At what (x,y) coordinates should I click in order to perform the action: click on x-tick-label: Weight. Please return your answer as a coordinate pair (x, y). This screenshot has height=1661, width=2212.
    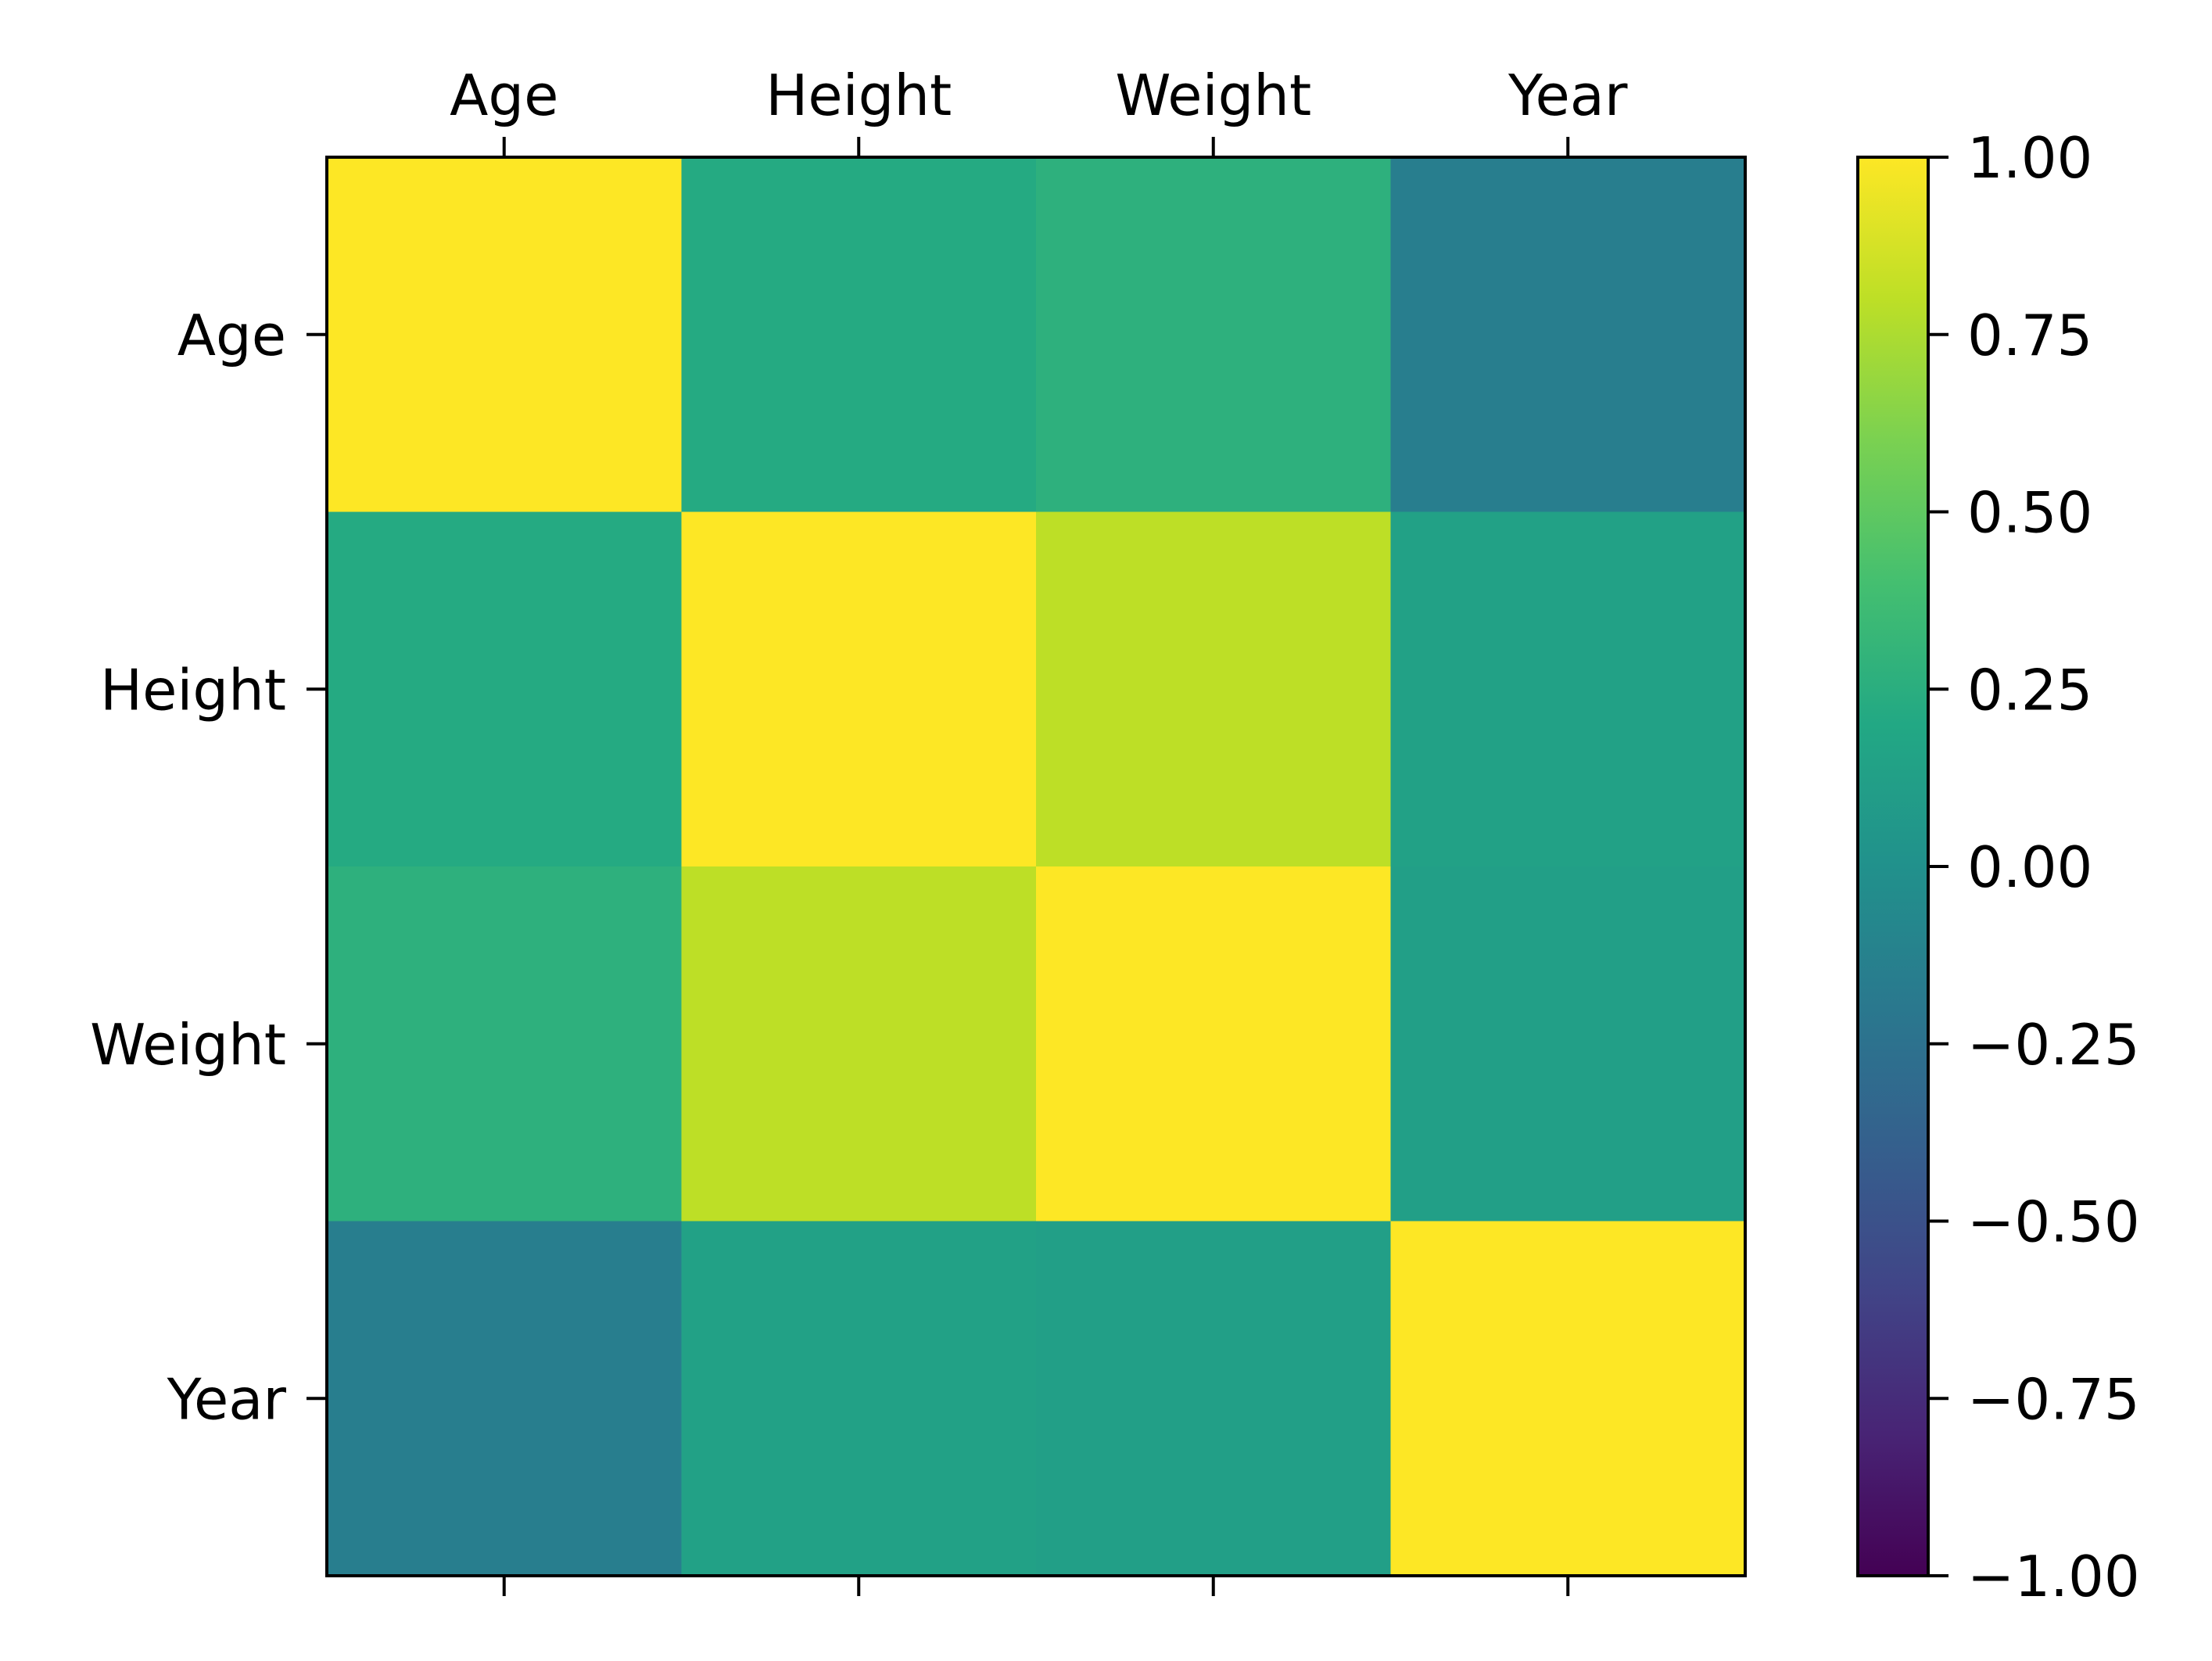
    Looking at the image, I should click on (1213, 95).